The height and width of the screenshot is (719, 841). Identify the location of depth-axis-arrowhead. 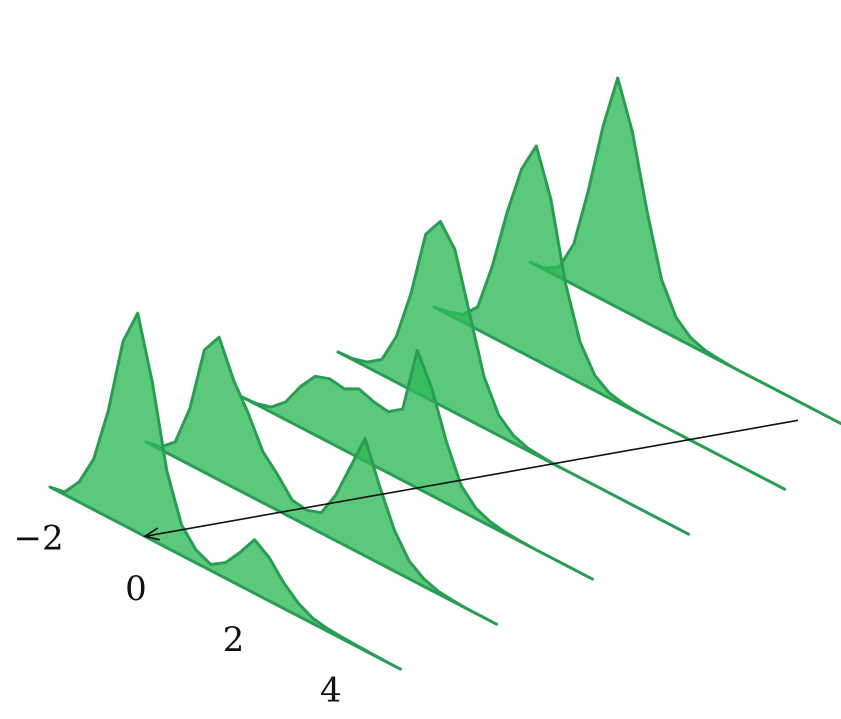
(151, 534).